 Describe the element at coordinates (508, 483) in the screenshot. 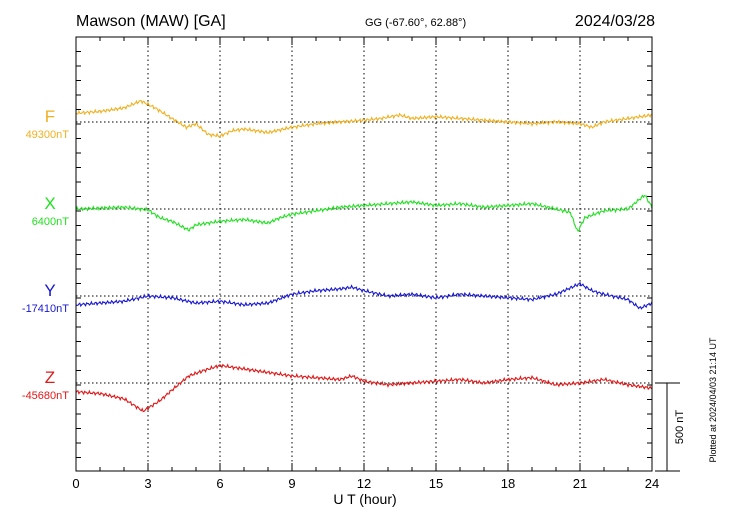

I see `x-tick-label: 18` at that location.